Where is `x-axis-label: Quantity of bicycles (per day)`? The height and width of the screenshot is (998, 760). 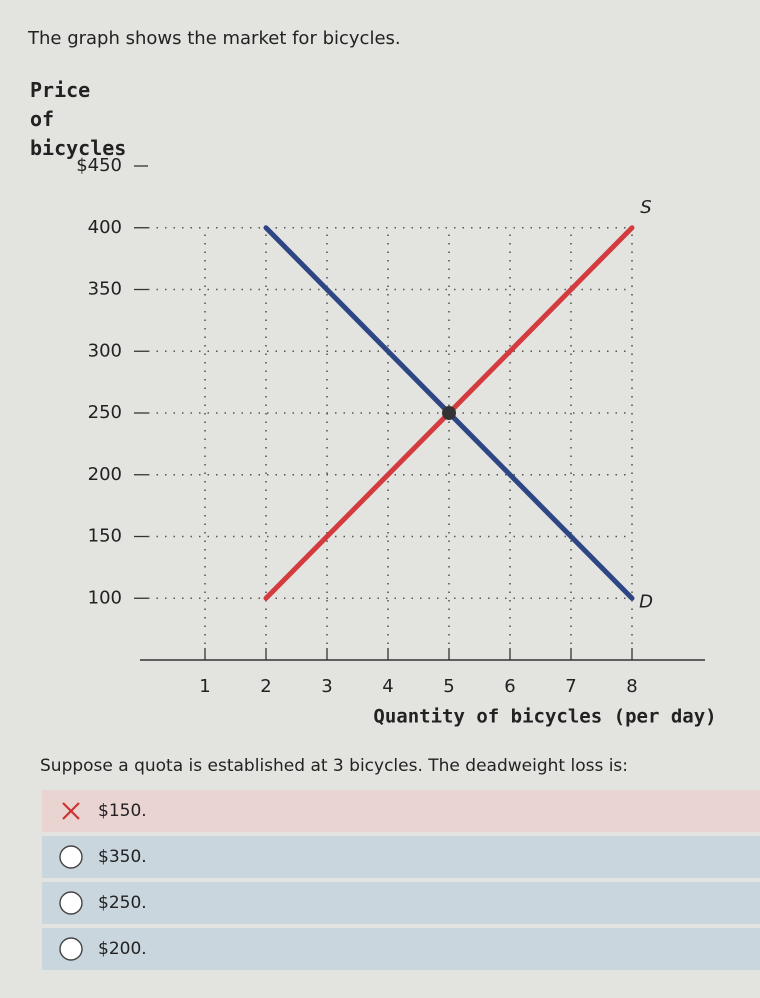 x-axis-label: Quantity of bicycles (per day) is located at coordinates (544, 717).